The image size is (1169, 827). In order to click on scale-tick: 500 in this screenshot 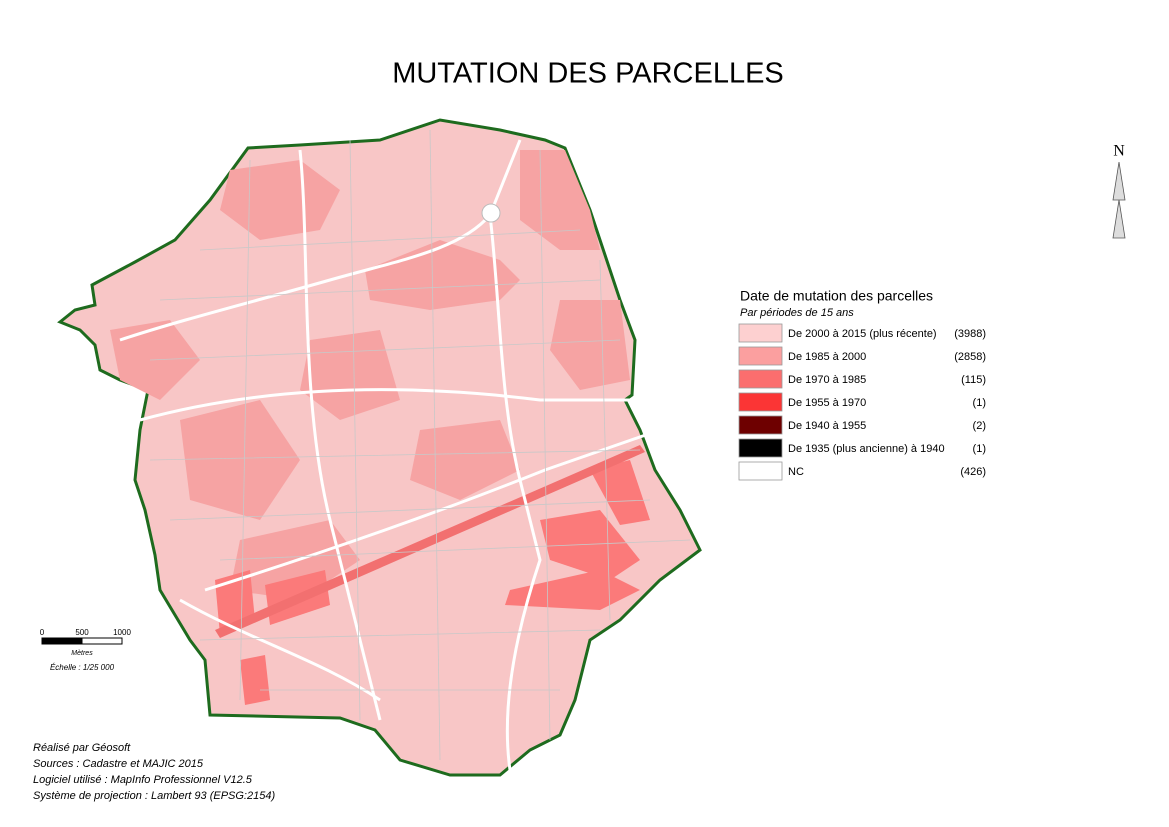, I will do `click(82, 632)`.